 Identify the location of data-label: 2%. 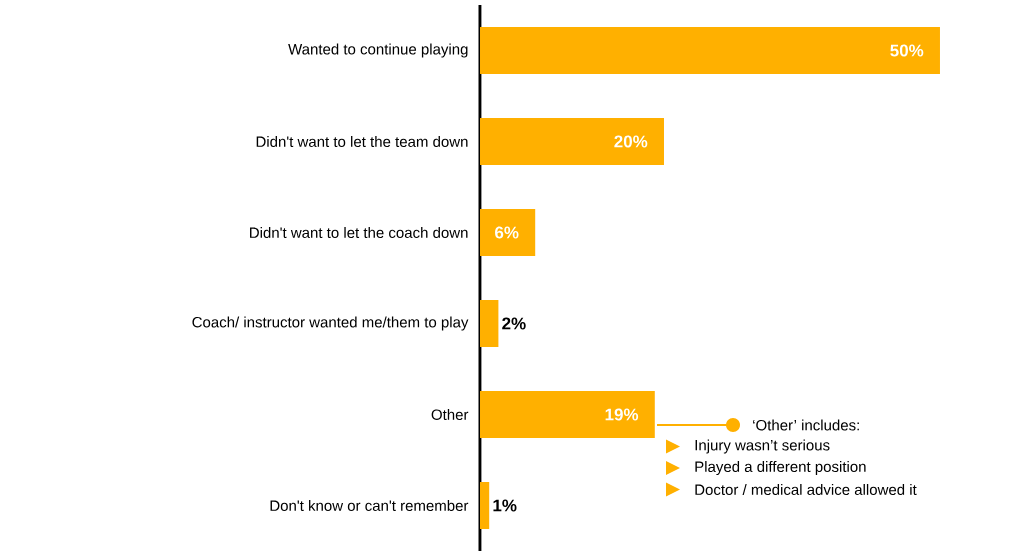
(514, 323).